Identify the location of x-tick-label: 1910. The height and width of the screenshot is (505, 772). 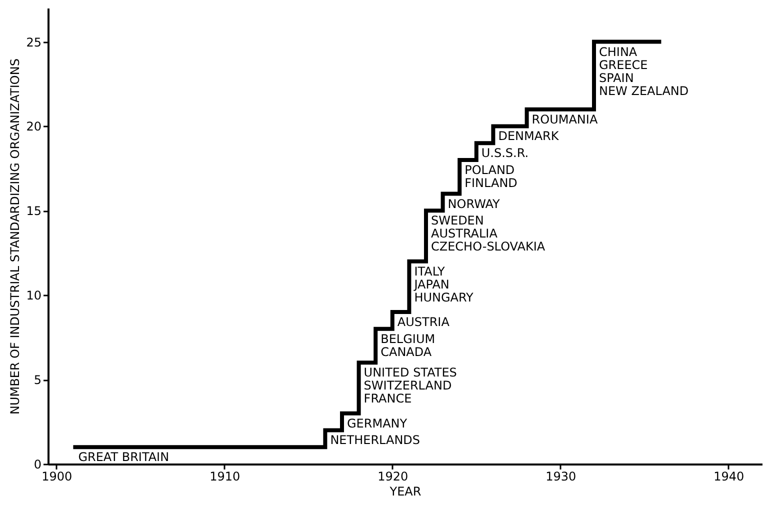
(225, 477).